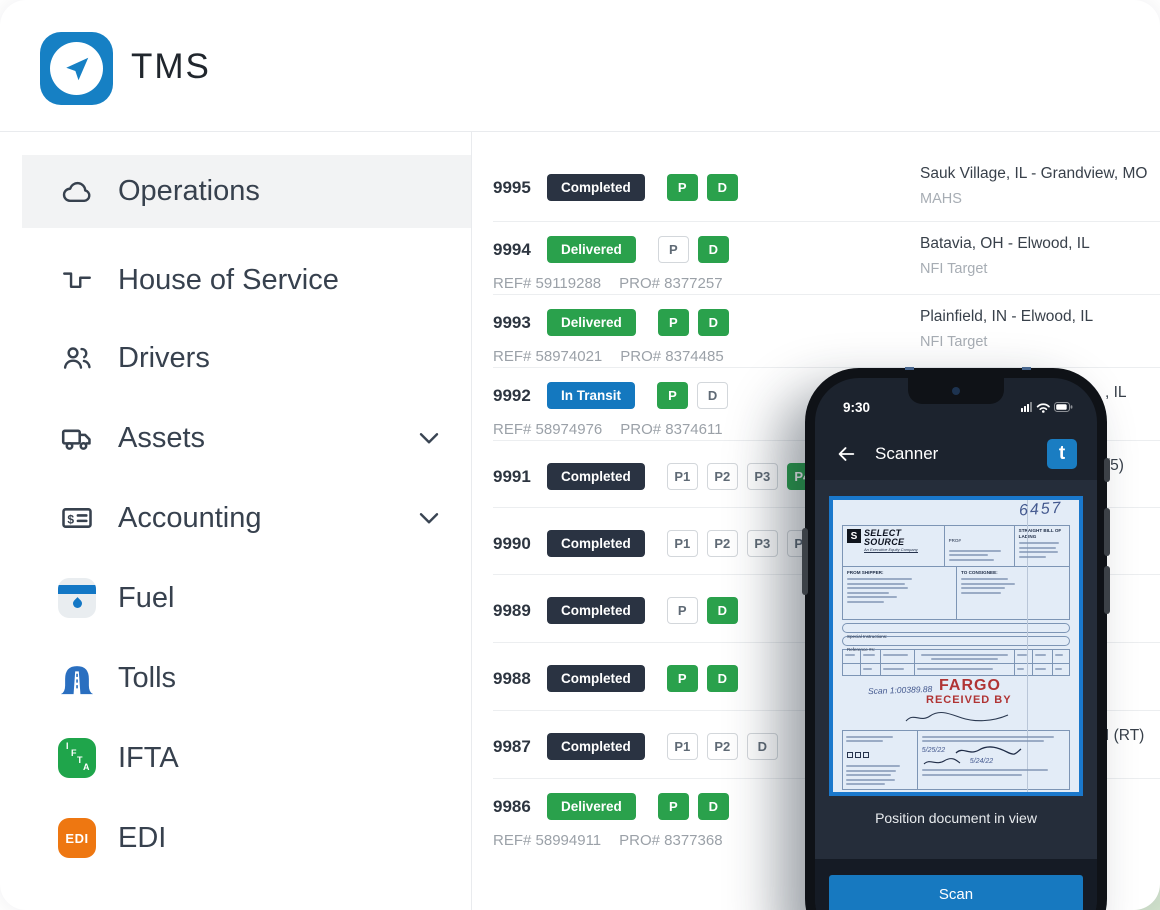  What do you see at coordinates (884, 541) in the screenshot?
I see `vendor-name: SOURCE` at bounding box center [884, 541].